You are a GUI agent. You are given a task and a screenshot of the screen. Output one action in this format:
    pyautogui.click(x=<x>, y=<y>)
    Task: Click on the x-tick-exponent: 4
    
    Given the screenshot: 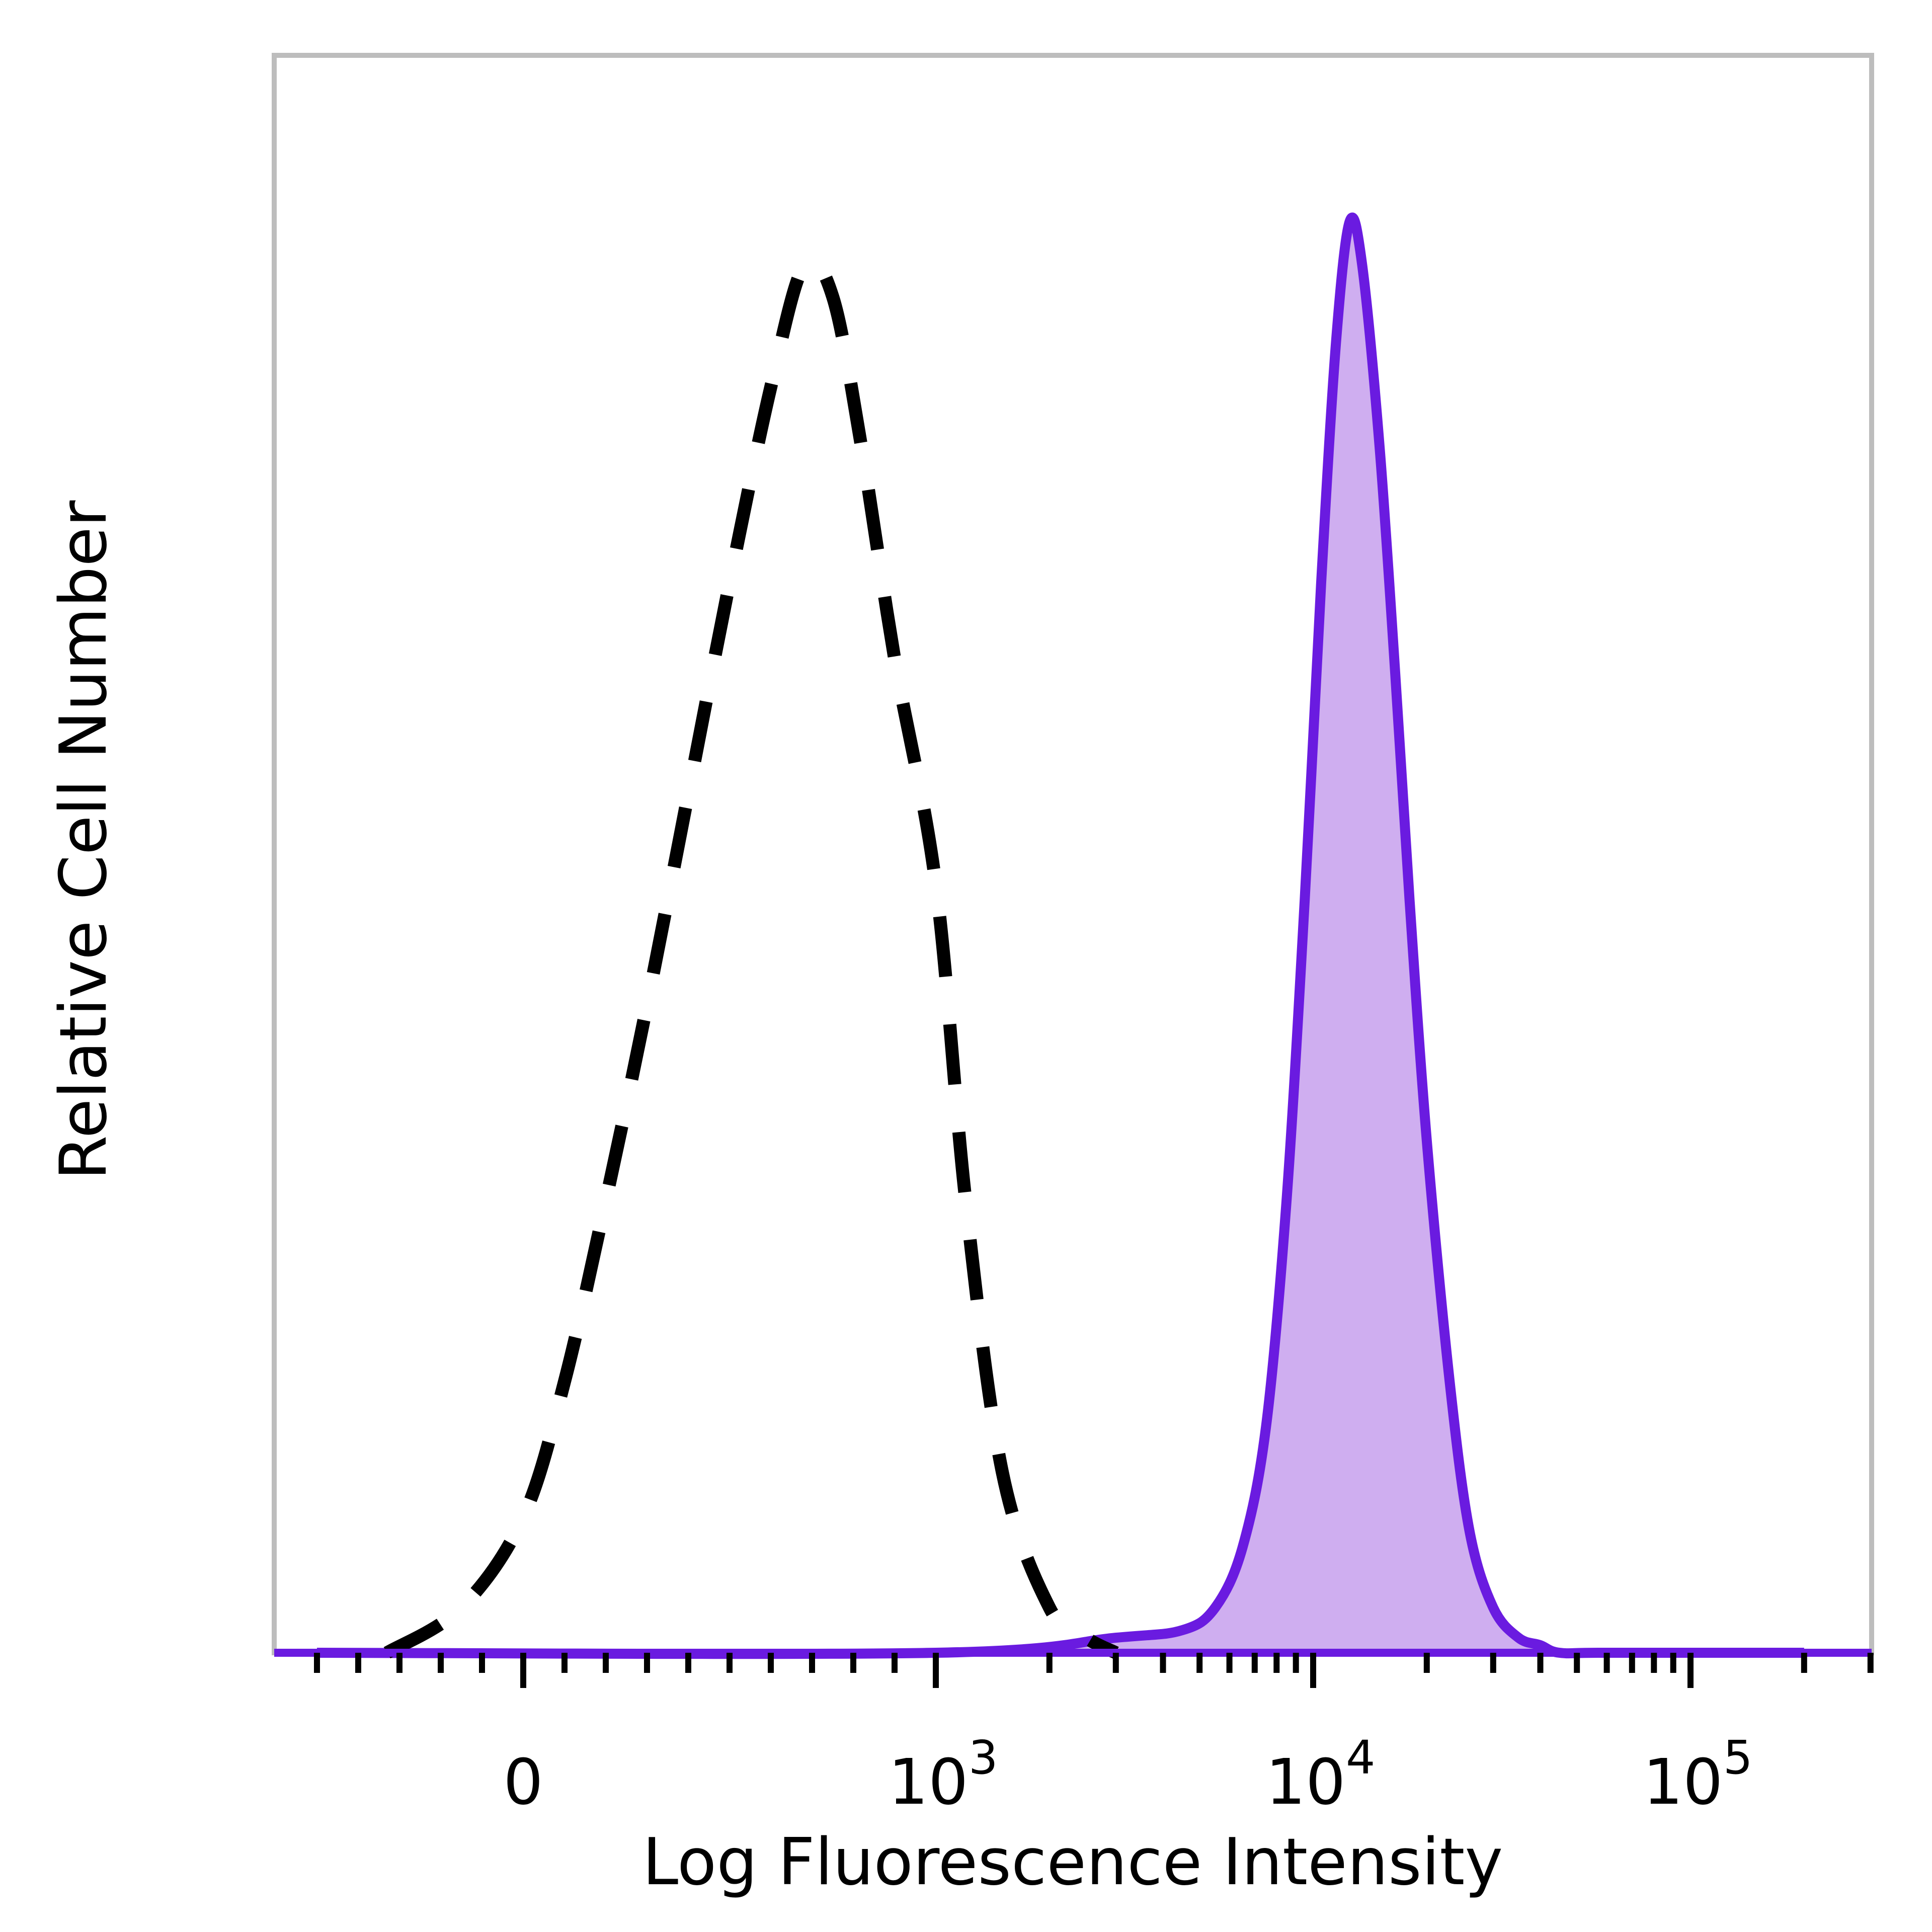 What is the action you would take?
    pyautogui.click(x=1361, y=1758)
    